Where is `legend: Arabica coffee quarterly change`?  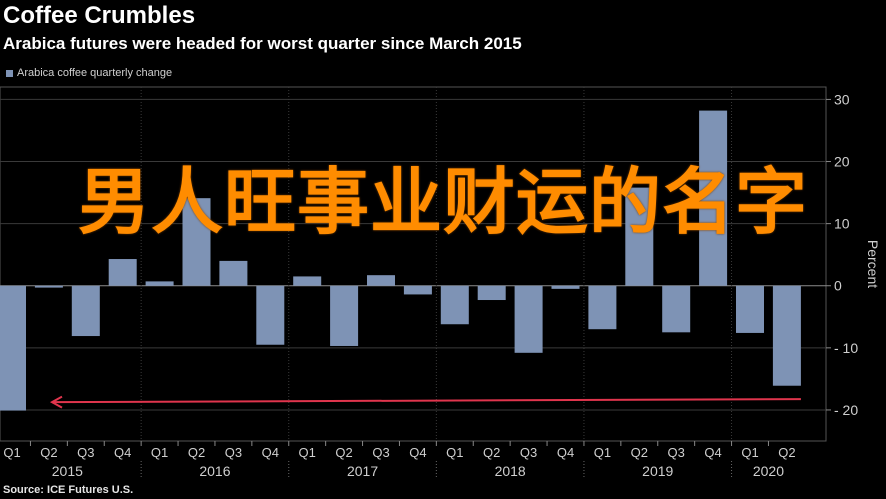
legend: Arabica coffee quarterly change is located at coordinates (89, 73).